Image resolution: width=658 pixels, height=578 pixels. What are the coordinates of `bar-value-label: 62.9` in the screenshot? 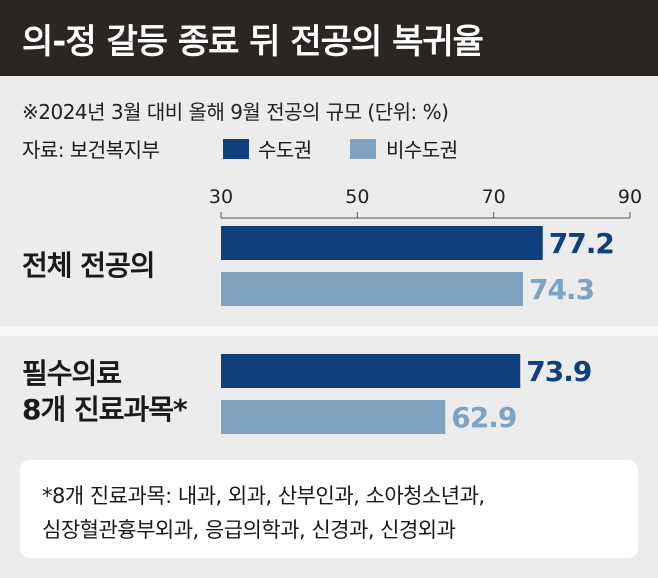 It's located at (483, 417).